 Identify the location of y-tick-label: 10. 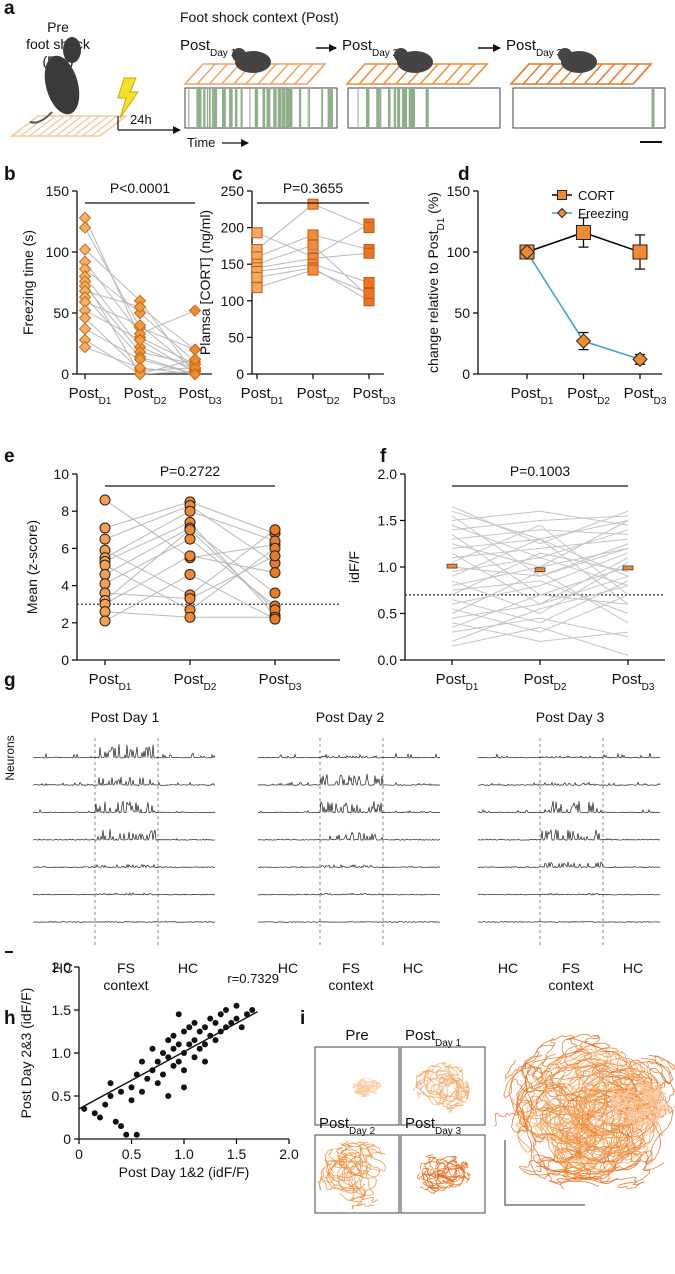
(61, 474).